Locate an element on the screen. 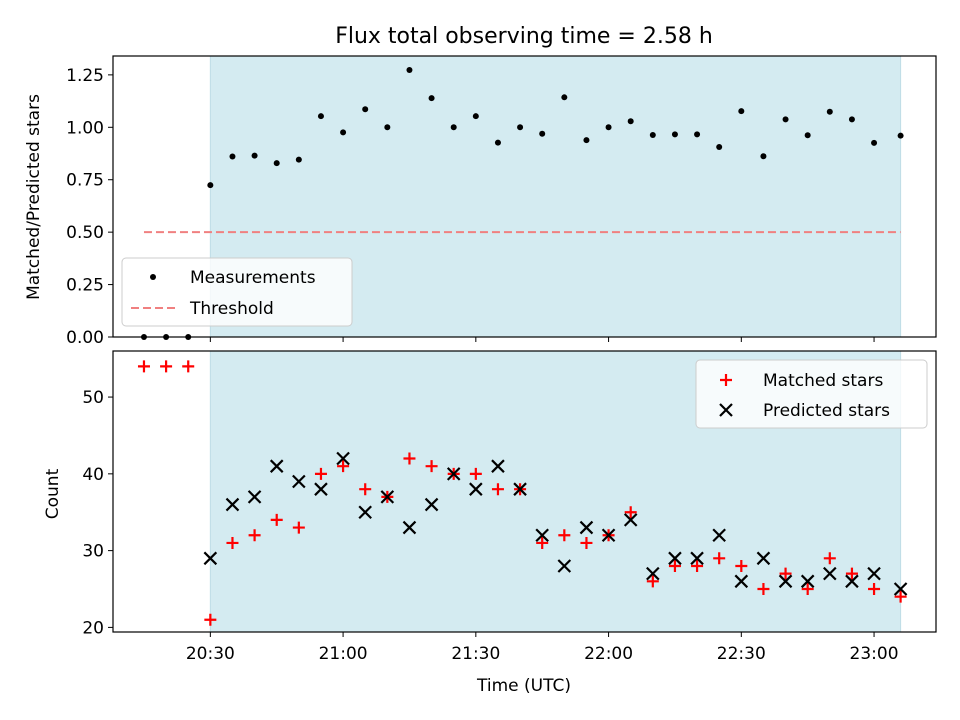 The width and height of the screenshot is (960, 720). y-tick-label: 0.50 is located at coordinates (85, 233).